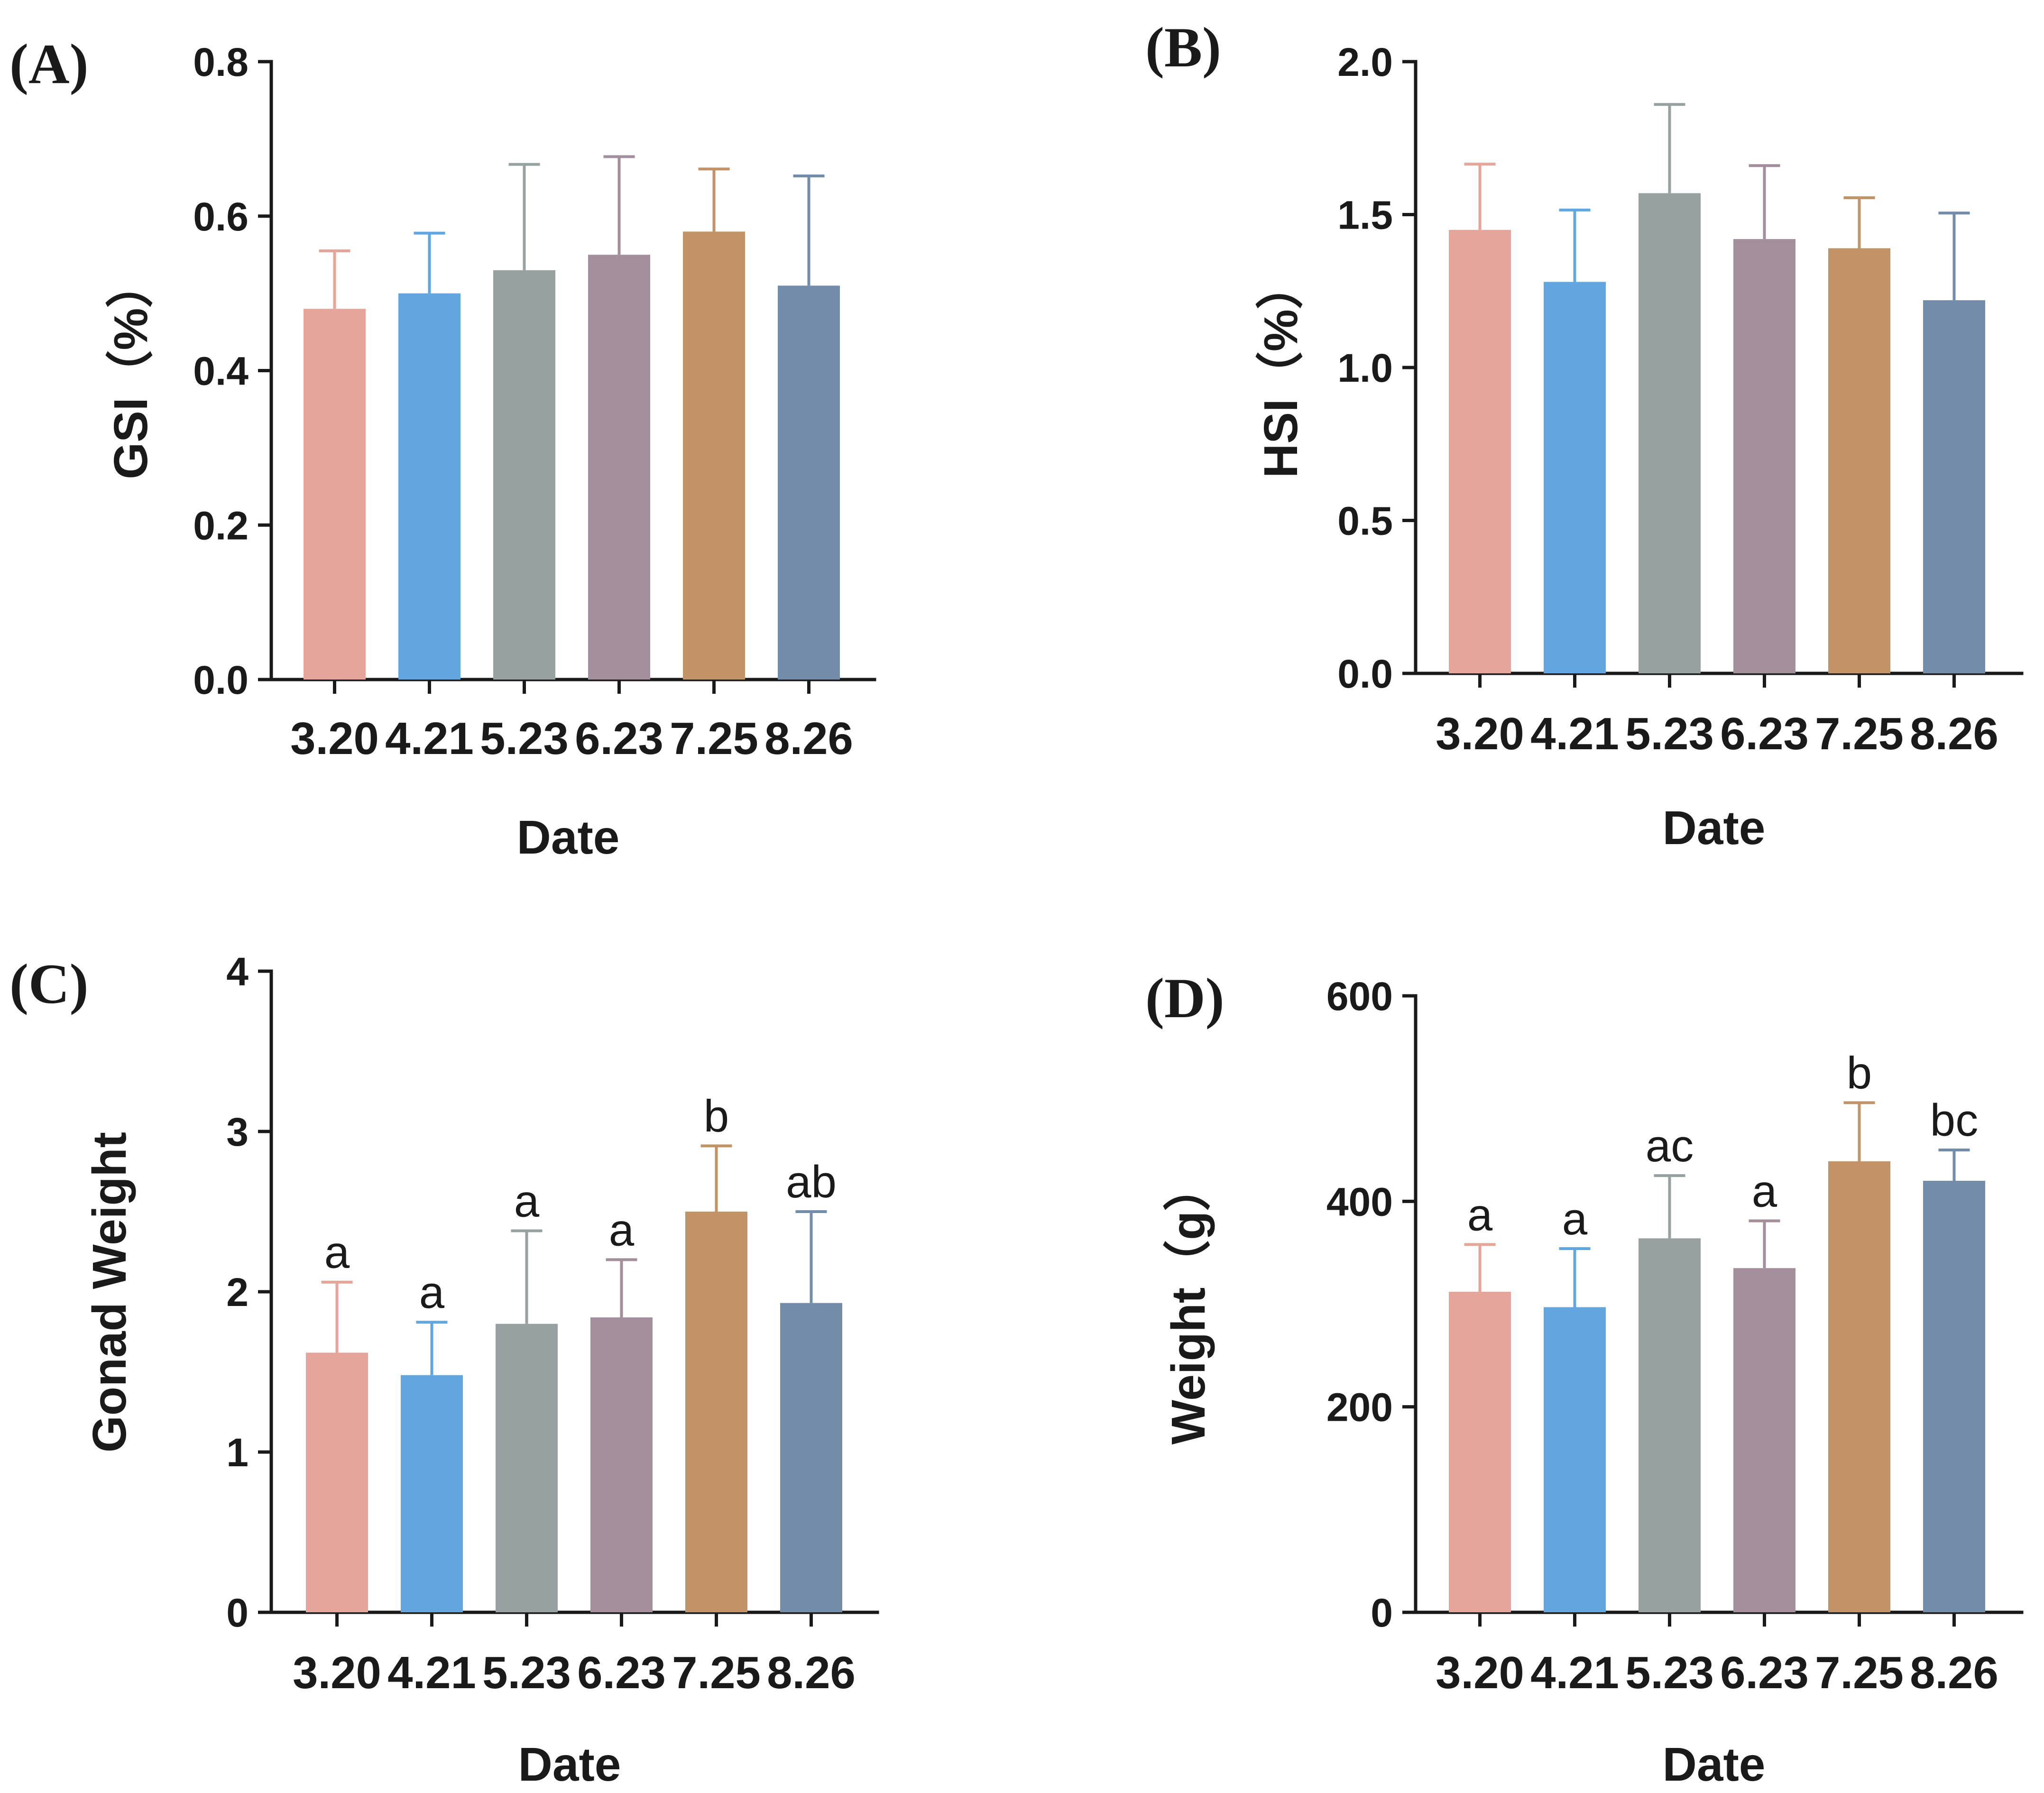  Describe the element at coordinates (1359, 1201) in the screenshot. I see `y-tick-label: 400` at that location.